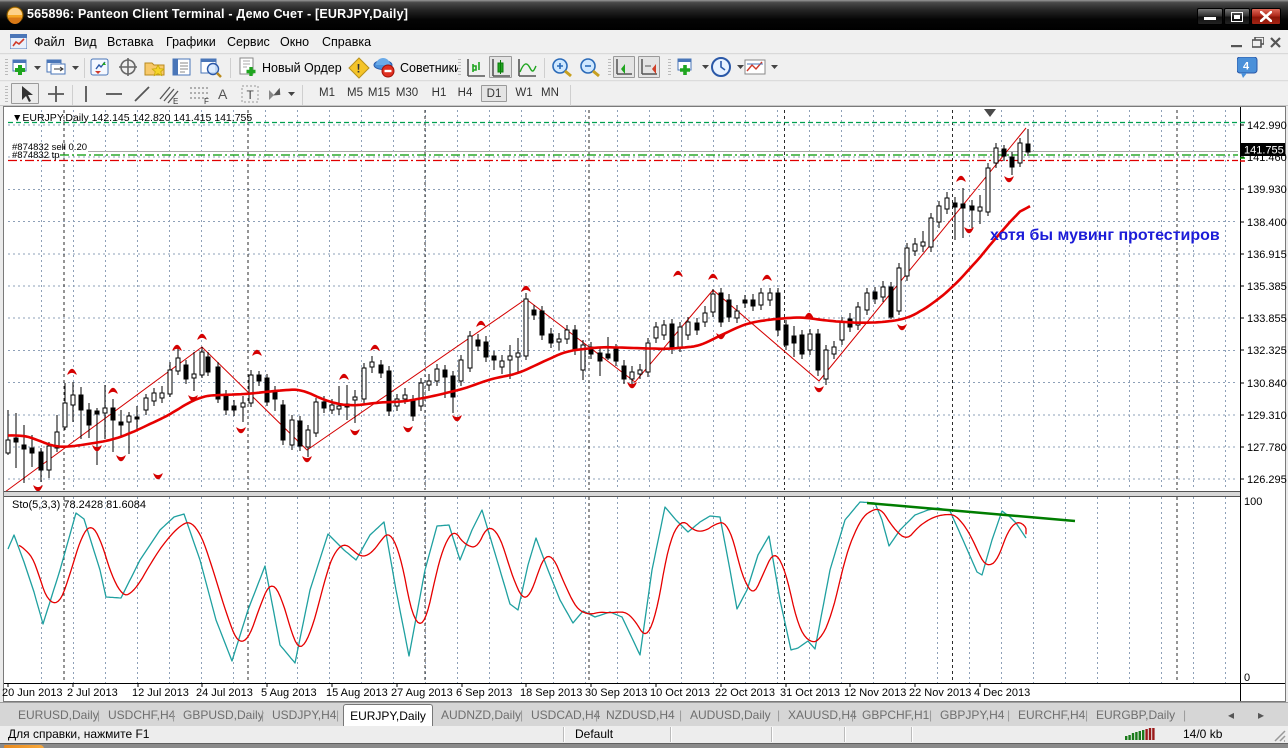 The height and width of the screenshot is (748, 1288). Describe the element at coordinates (1246, 67) in the screenshot. I see `svg-text: 4` at that location.